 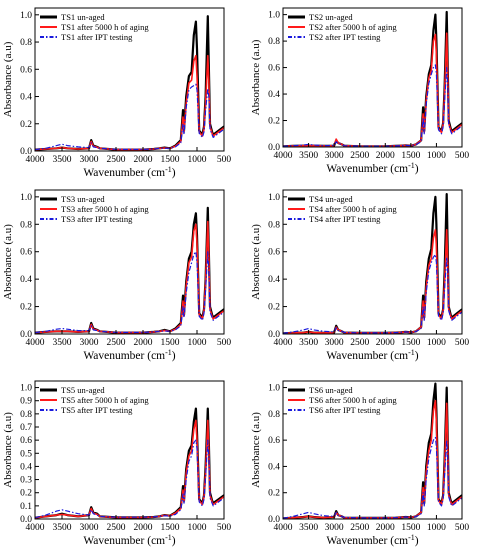 I want to click on y-tick-label: 0.1, so click(x=26, y=507).